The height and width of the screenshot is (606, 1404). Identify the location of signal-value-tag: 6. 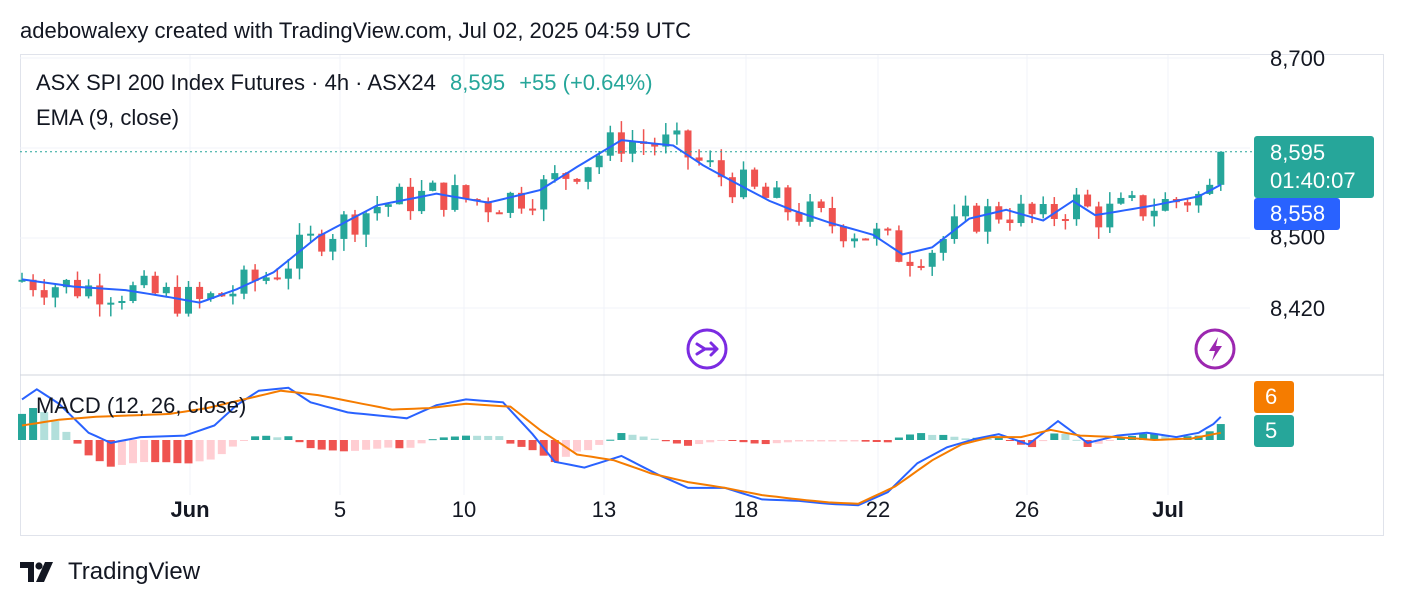
(1274, 397).